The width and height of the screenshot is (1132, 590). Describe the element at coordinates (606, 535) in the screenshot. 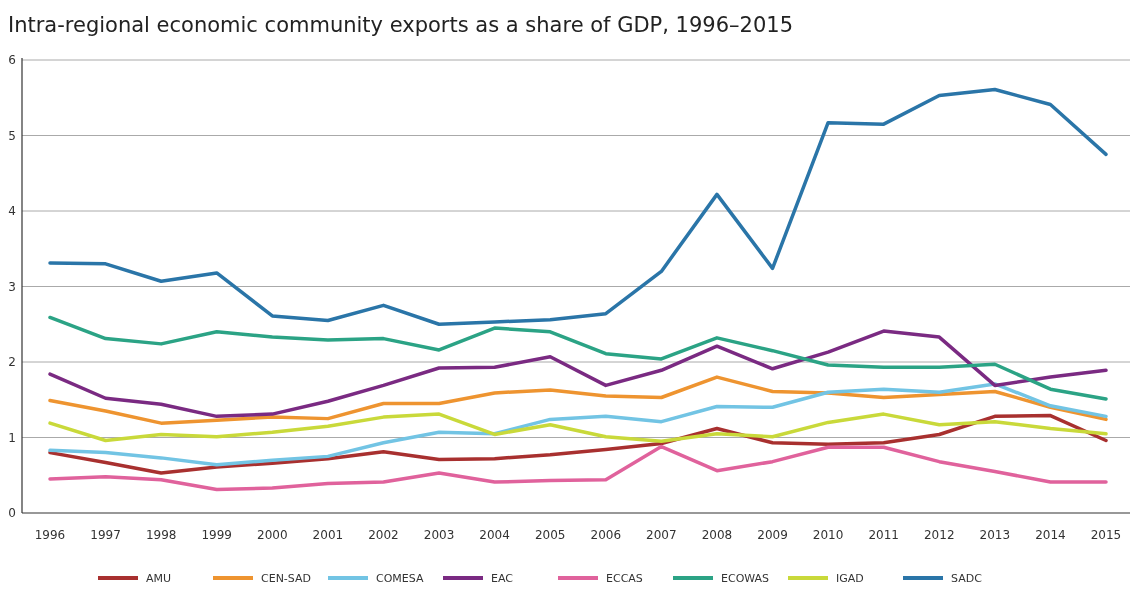

I see `x-tick-label: 2006` at that location.